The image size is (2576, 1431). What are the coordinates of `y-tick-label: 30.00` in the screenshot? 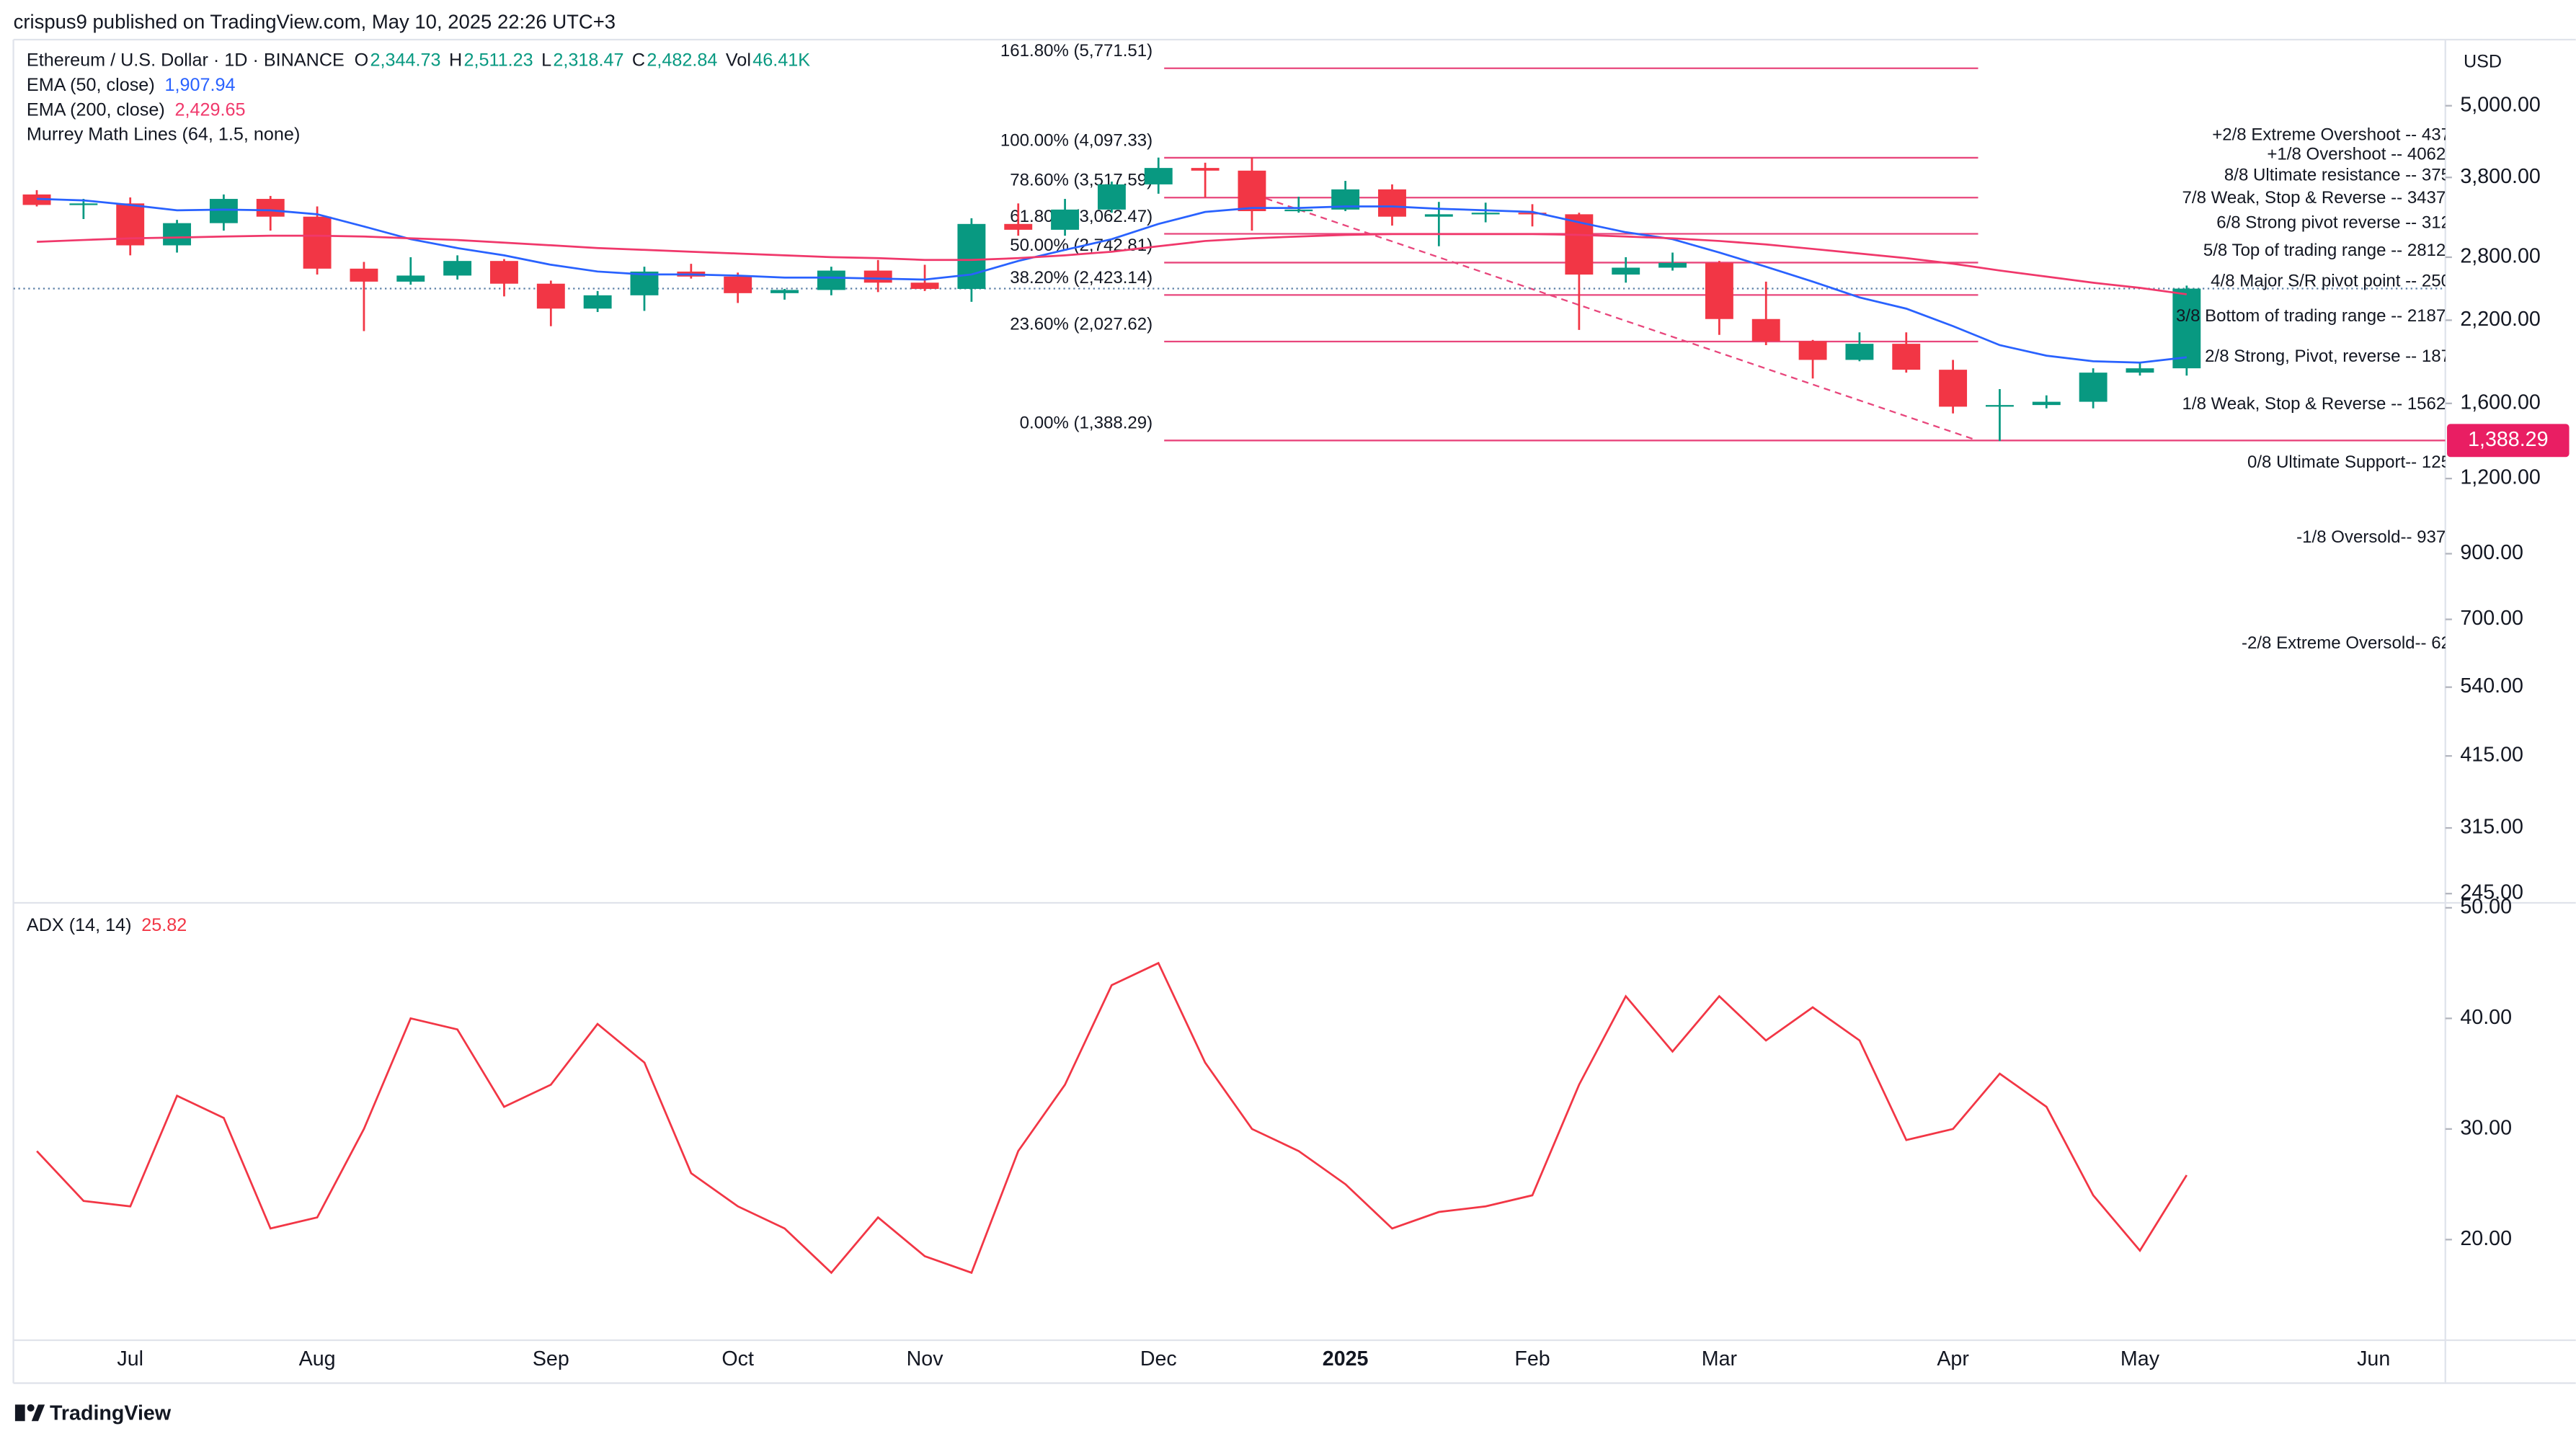 It's located at (2486, 1127).